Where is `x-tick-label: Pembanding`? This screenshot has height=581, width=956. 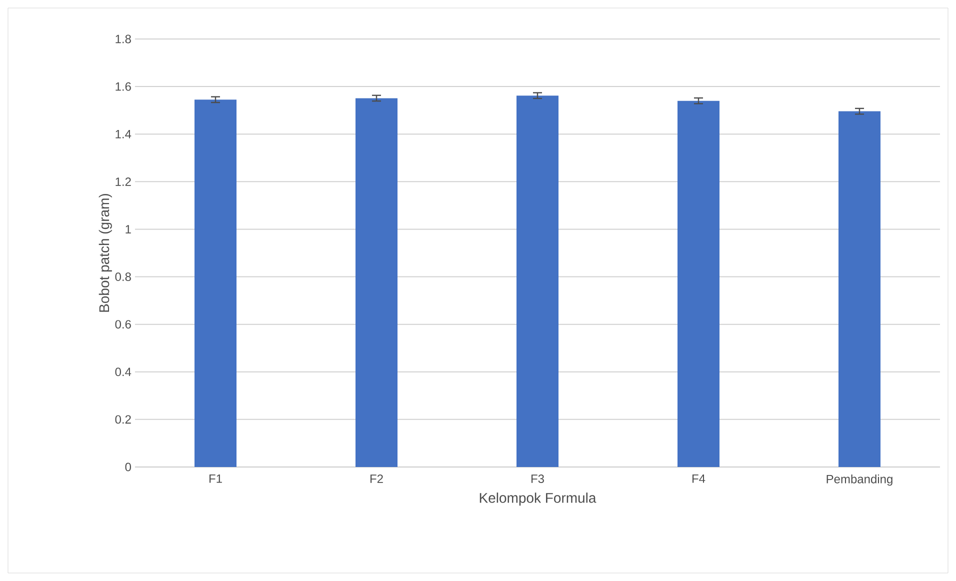 x-tick-label: Pembanding is located at coordinates (859, 480).